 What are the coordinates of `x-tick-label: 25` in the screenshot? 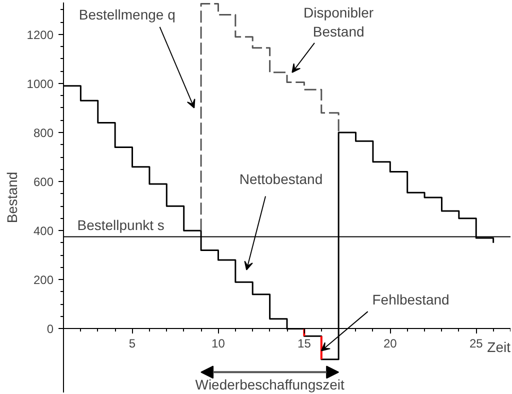 It's located at (476, 343).